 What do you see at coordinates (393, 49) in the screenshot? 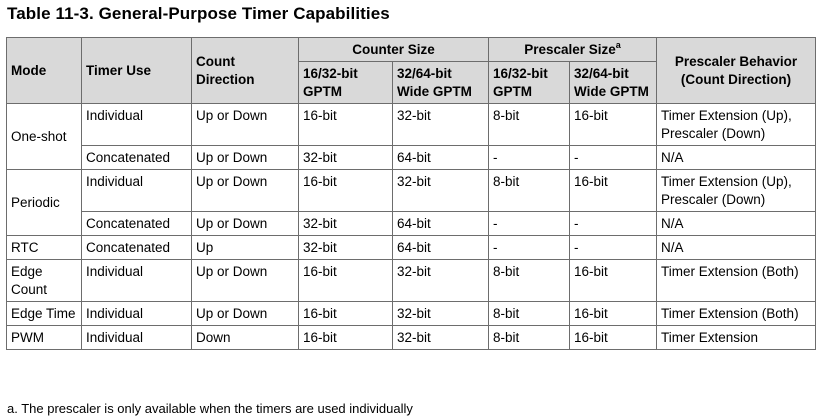
I see `header-counter-size: Counter Size` at bounding box center [393, 49].